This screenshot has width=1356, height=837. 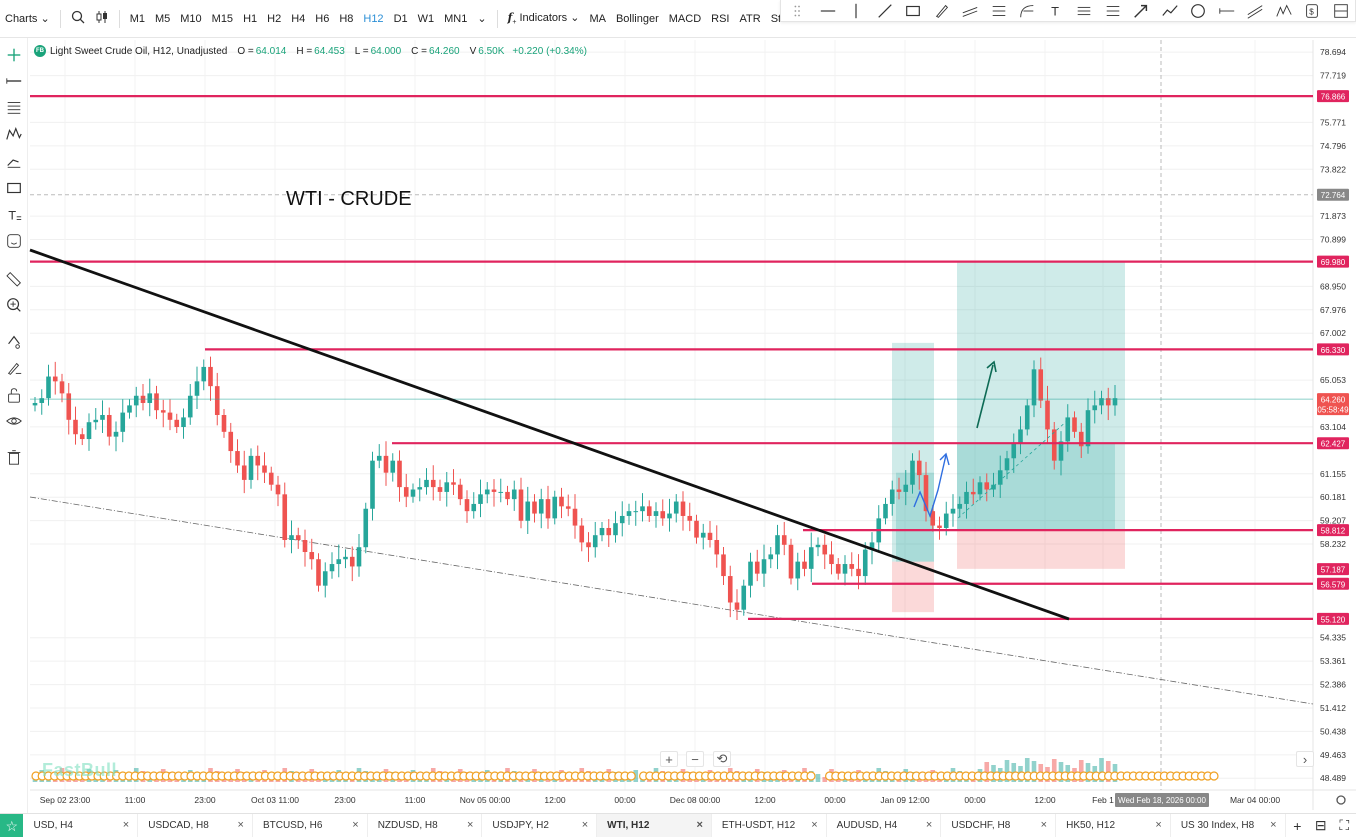 What do you see at coordinates (1333, 96) in the screenshot?
I see `price-level-tag` at bounding box center [1333, 96].